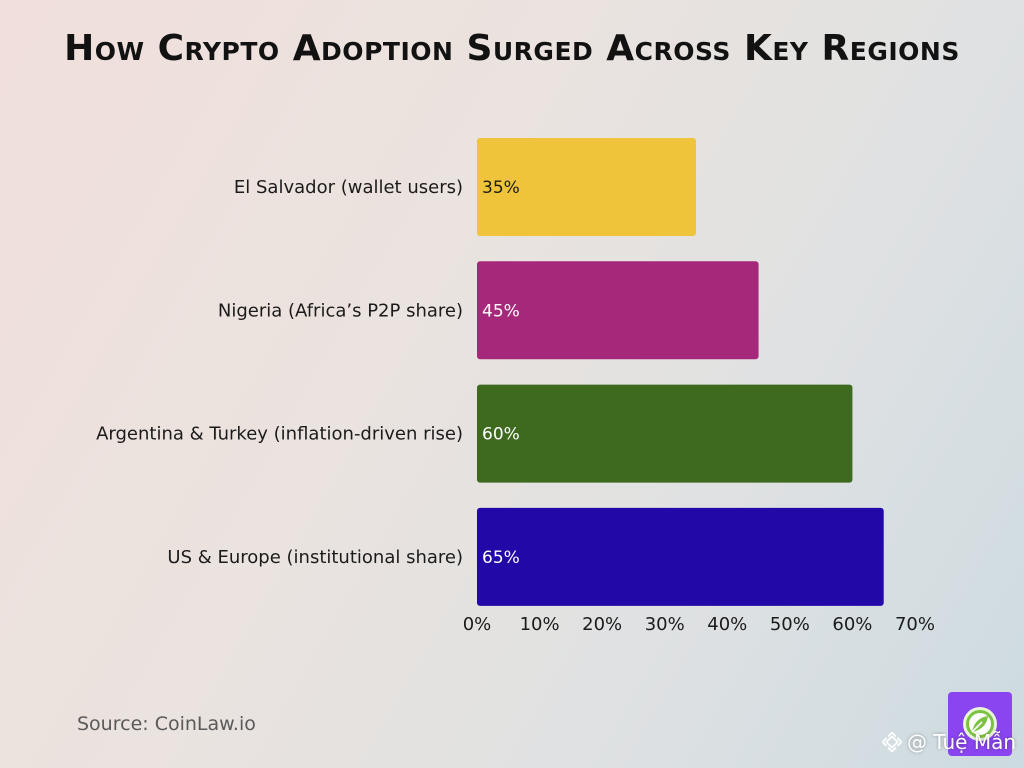 This screenshot has height=768, width=1024. What do you see at coordinates (665, 624) in the screenshot?
I see `x-tick-label: 30%` at bounding box center [665, 624].